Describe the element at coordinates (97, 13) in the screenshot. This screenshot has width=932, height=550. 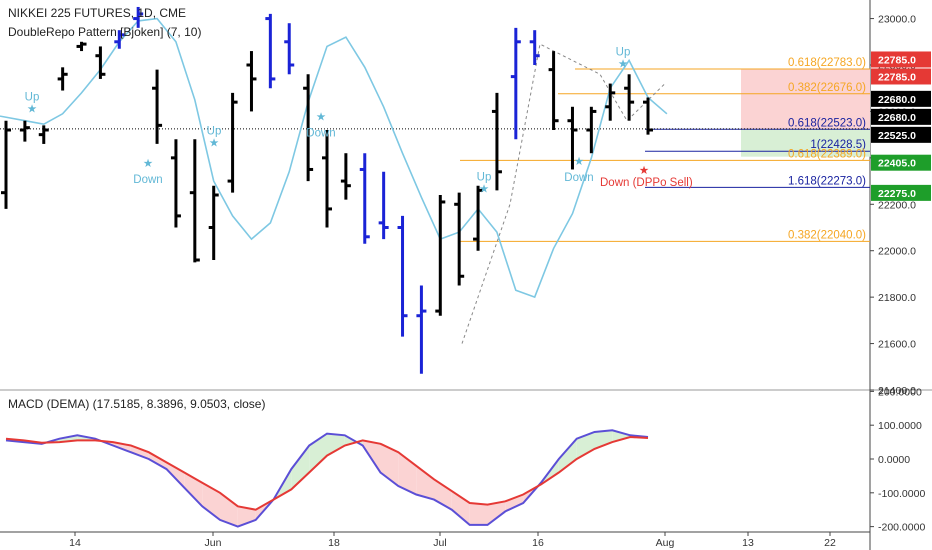
I see `chart-title: NIKKEI 225 FUTURES, 1D, CME` at that location.